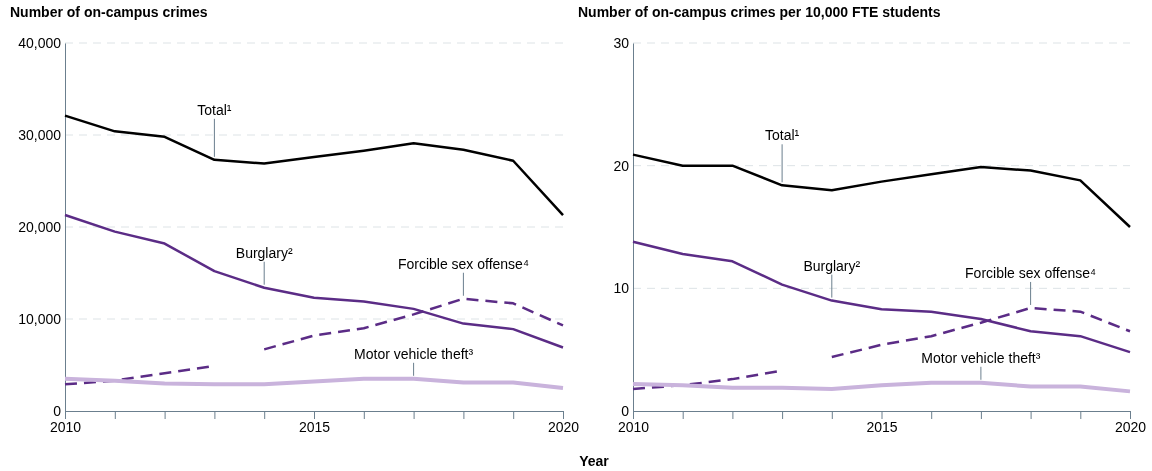 This screenshot has width=1152, height=471. I want to click on y-tick-label: 40,000, so click(40, 42).